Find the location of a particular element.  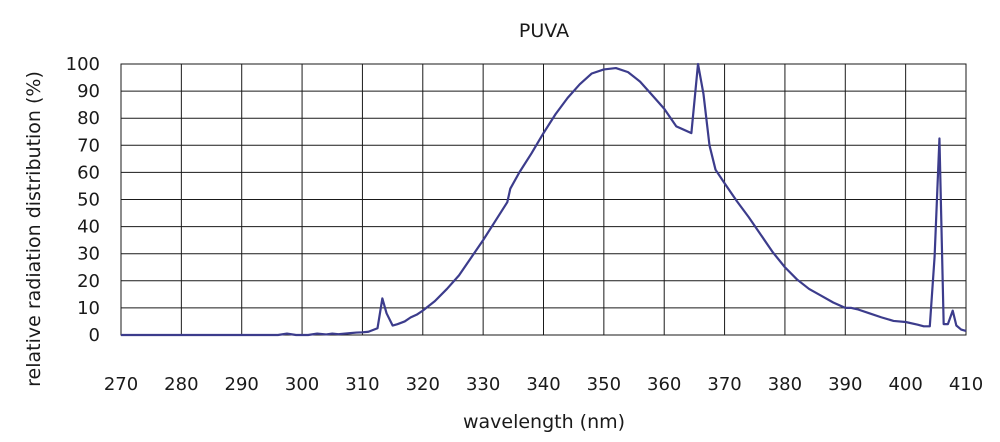

y-tick-labels: 0 10 20 30 40 50 60 70 80 90 100 is located at coordinates (83, 200).